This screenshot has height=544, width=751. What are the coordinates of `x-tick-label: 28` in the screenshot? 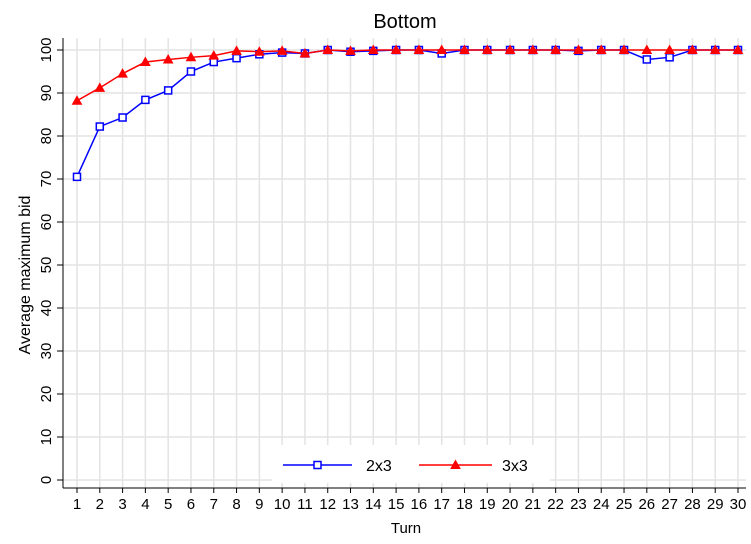 It's located at (692, 504).